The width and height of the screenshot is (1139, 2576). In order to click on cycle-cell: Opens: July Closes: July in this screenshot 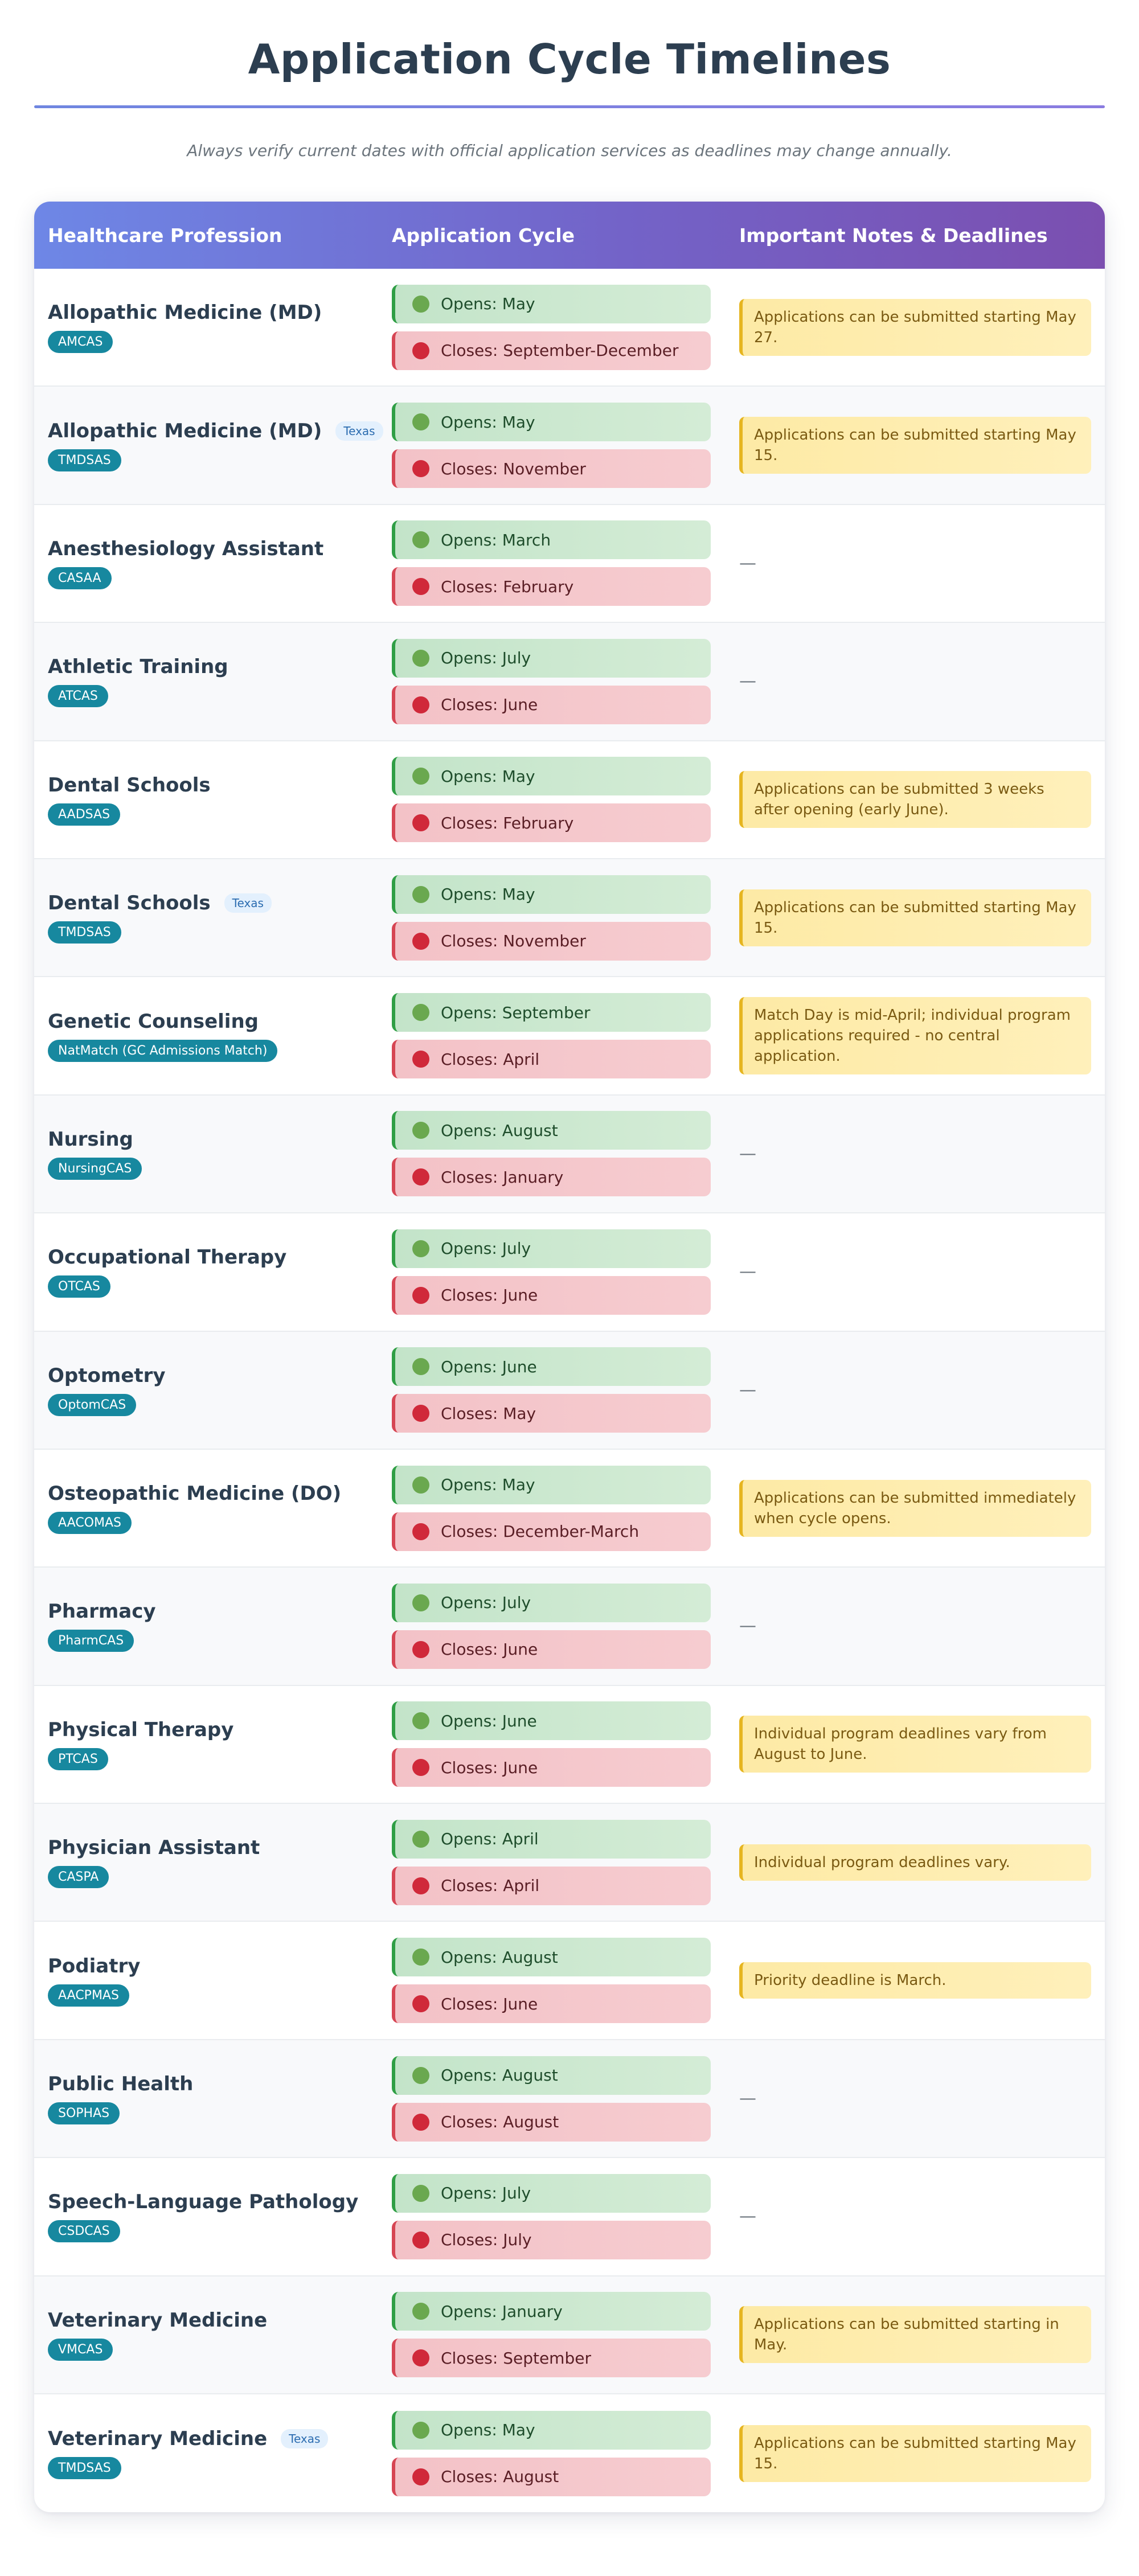, I will do `click(565, 2216)`.